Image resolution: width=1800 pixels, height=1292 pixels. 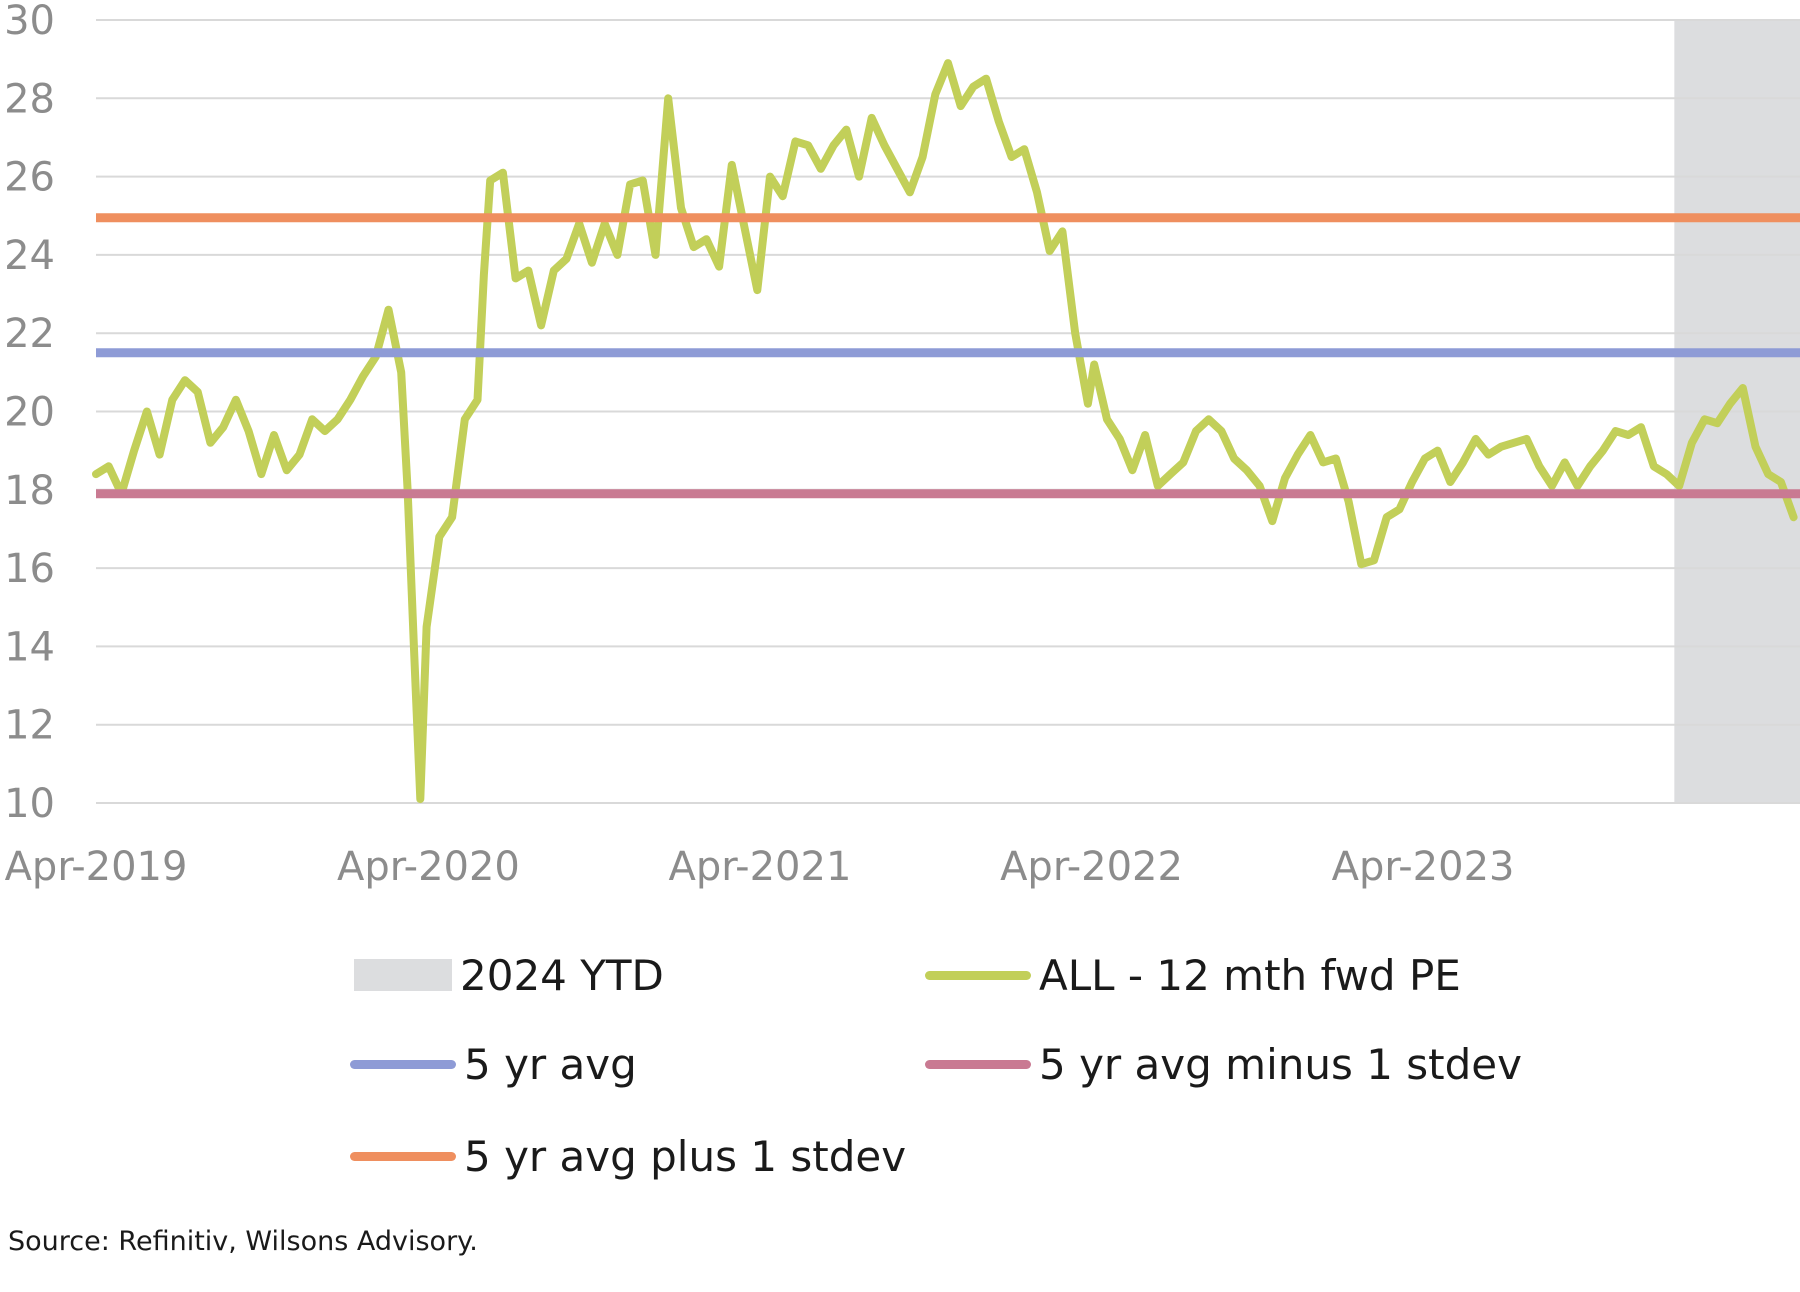 What do you see at coordinates (29, 569) in the screenshot?
I see `y-tick-label: 16` at bounding box center [29, 569].